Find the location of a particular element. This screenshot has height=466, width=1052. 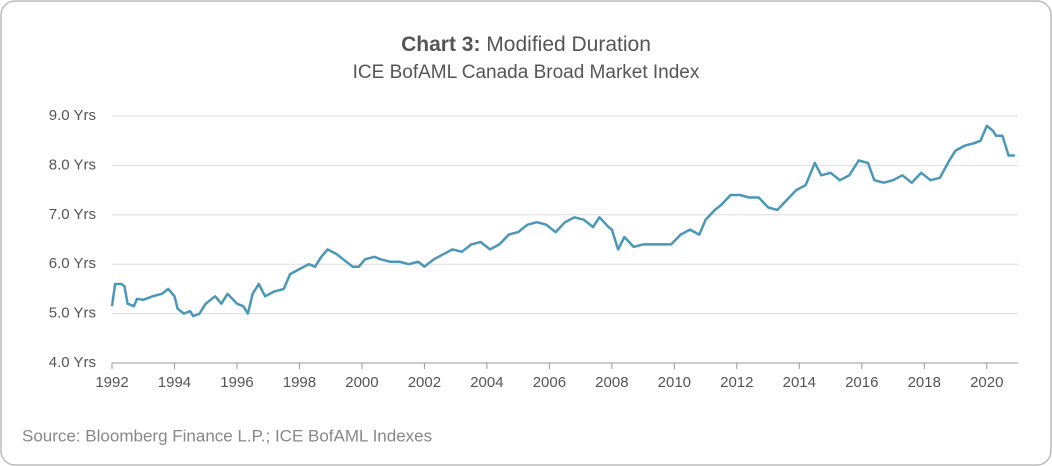

x-tick-label: 2020 is located at coordinates (986, 382).